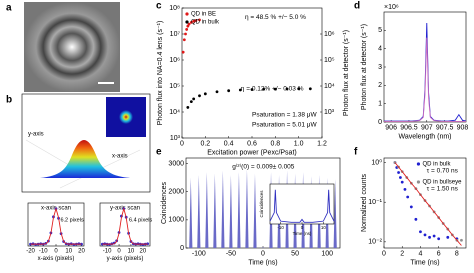 The width and height of the screenshot is (474, 273). What do you see at coordinates (72, 47) in the screenshot?
I see `tem-image` at bounding box center [72, 47].